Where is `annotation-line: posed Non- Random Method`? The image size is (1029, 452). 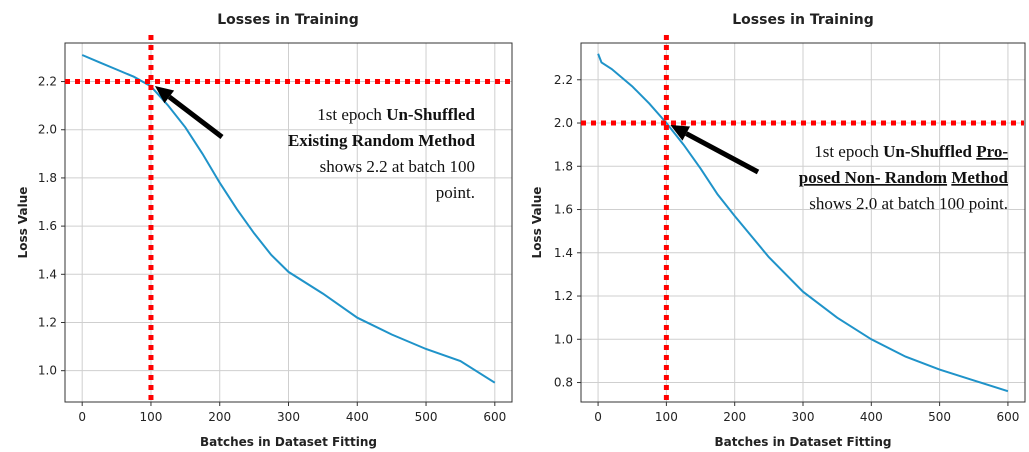
annotation-line: posed Non- Random Method is located at coordinates (904, 177).